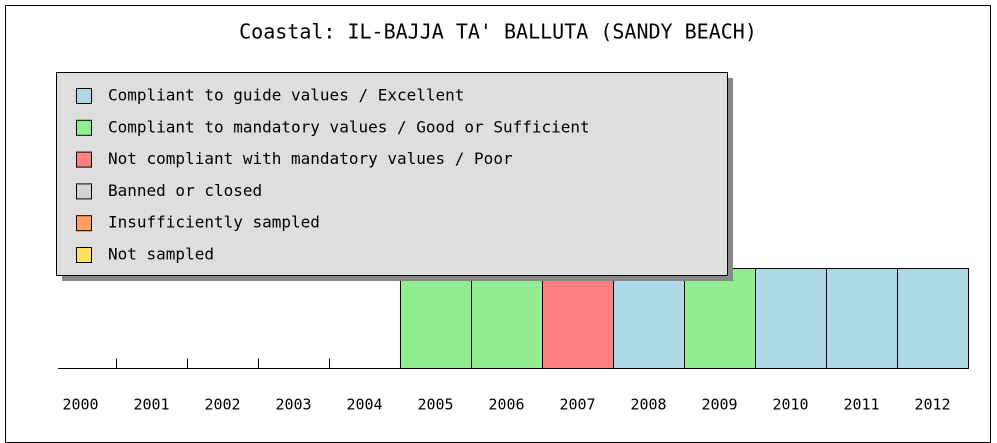 This screenshot has height=443, width=997. I want to click on x-tick-label: 2002, so click(222, 405).